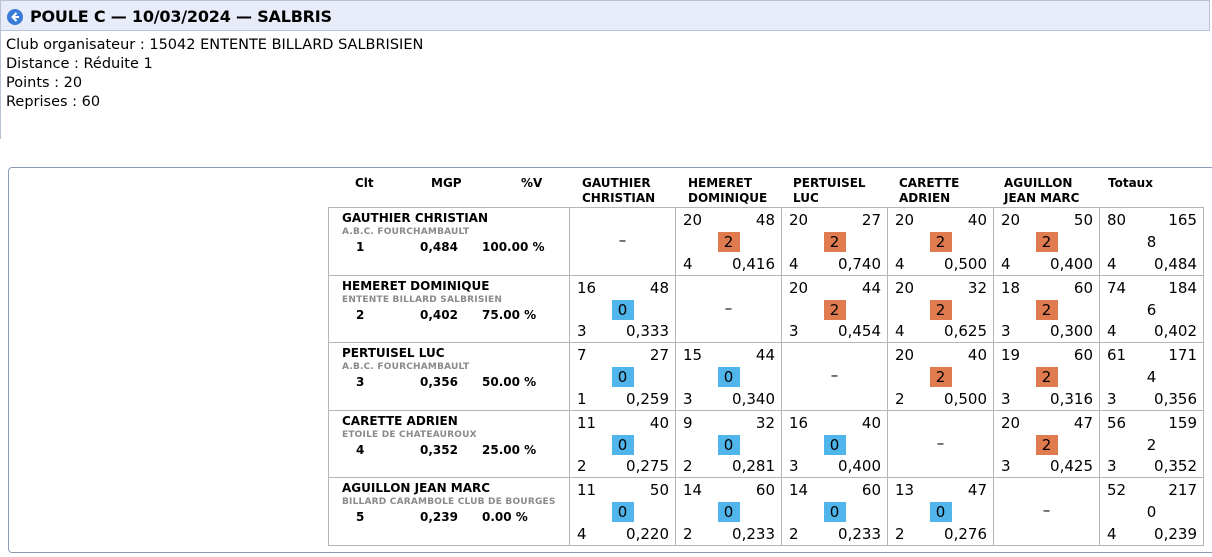 This screenshot has height=557, width=1212. I want to click on header-opponent: AGUILLON JEAN MARC, so click(1041, 191).